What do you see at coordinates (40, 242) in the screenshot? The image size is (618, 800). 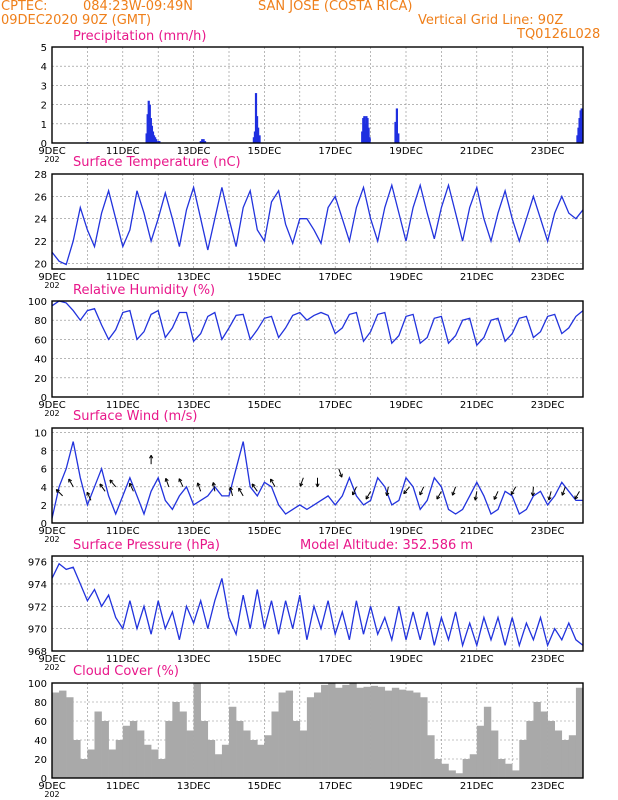 I see `temp-ytick-label: 22` at bounding box center [40, 242].